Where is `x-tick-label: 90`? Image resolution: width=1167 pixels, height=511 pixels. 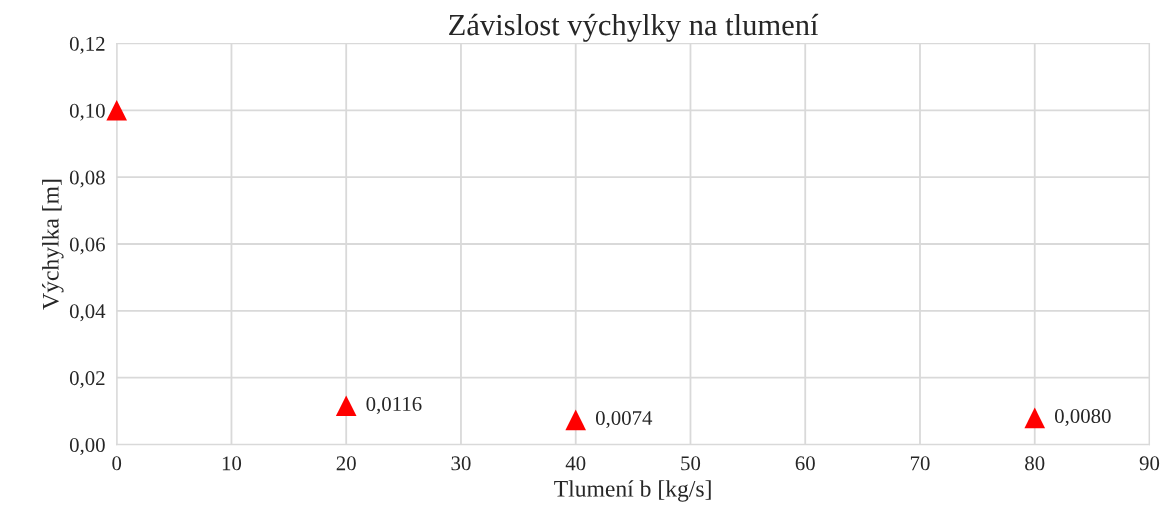
x-tick-label: 90 is located at coordinates (1149, 463).